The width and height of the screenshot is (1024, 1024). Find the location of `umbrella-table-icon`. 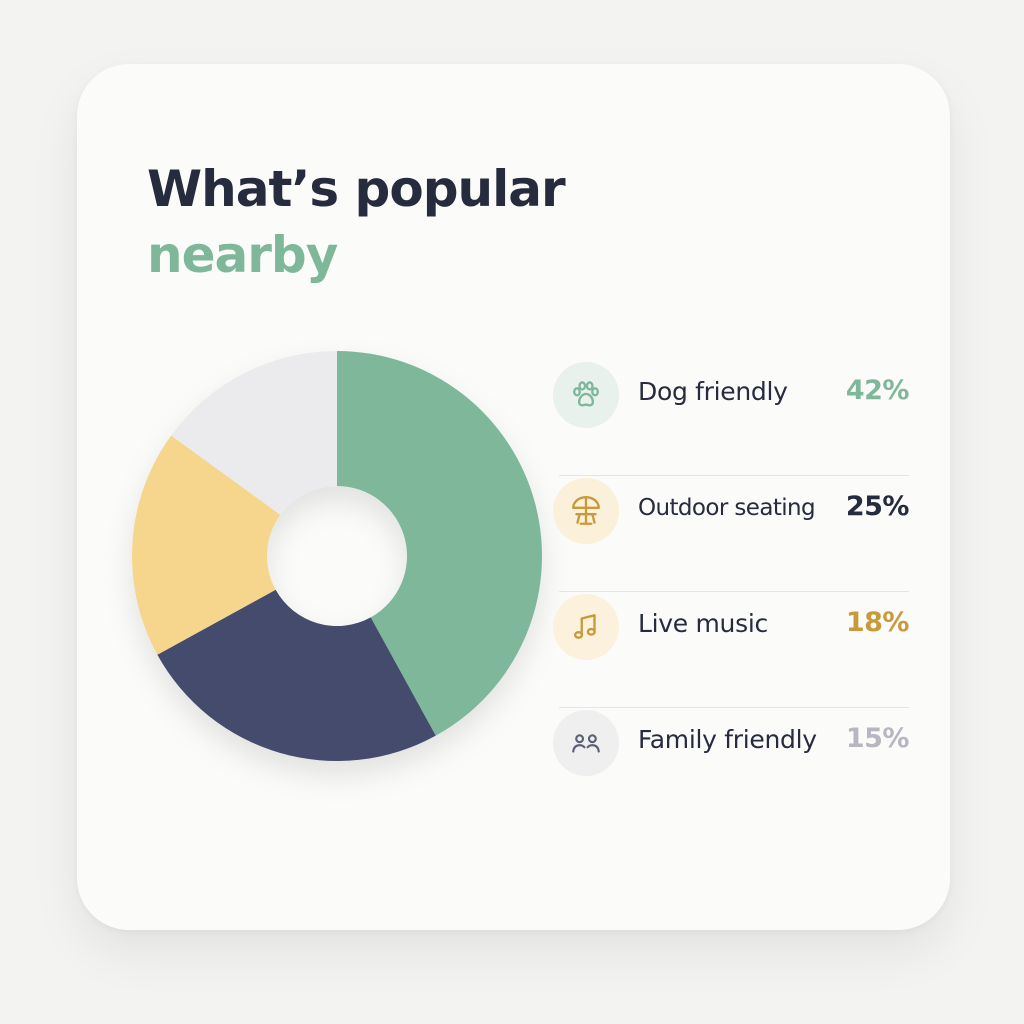

umbrella-table-icon is located at coordinates (586, 511).